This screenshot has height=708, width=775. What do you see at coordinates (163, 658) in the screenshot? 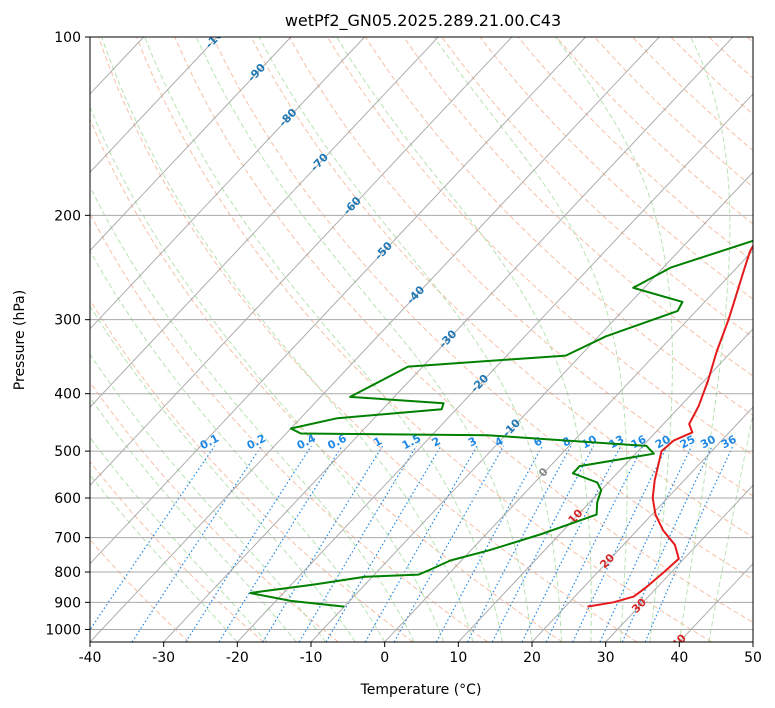
I see `x-tick-label: -30` at bounding box center [163, 658].